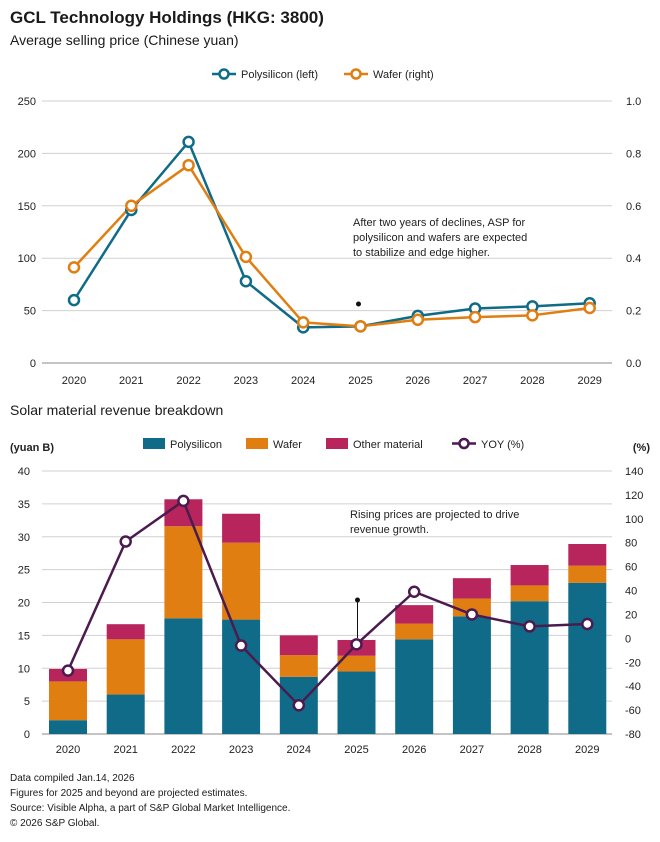 This screenshot has width=660, height=842. I want to click on footer-copyright: © 2026 S&P Global., so click(55, 823).